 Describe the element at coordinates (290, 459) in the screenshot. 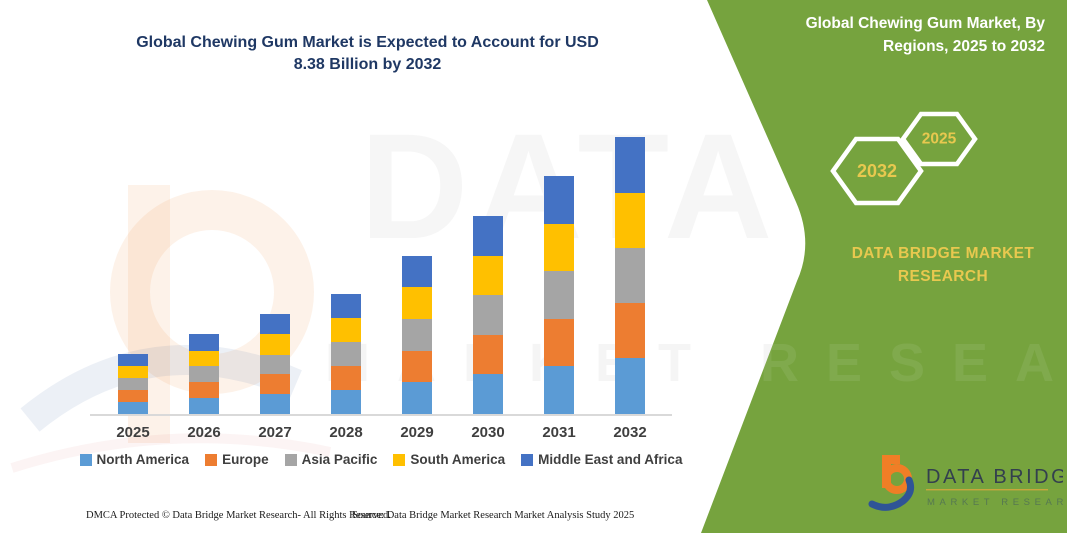

I see `legend-swatch-asia-pacific` at that location.